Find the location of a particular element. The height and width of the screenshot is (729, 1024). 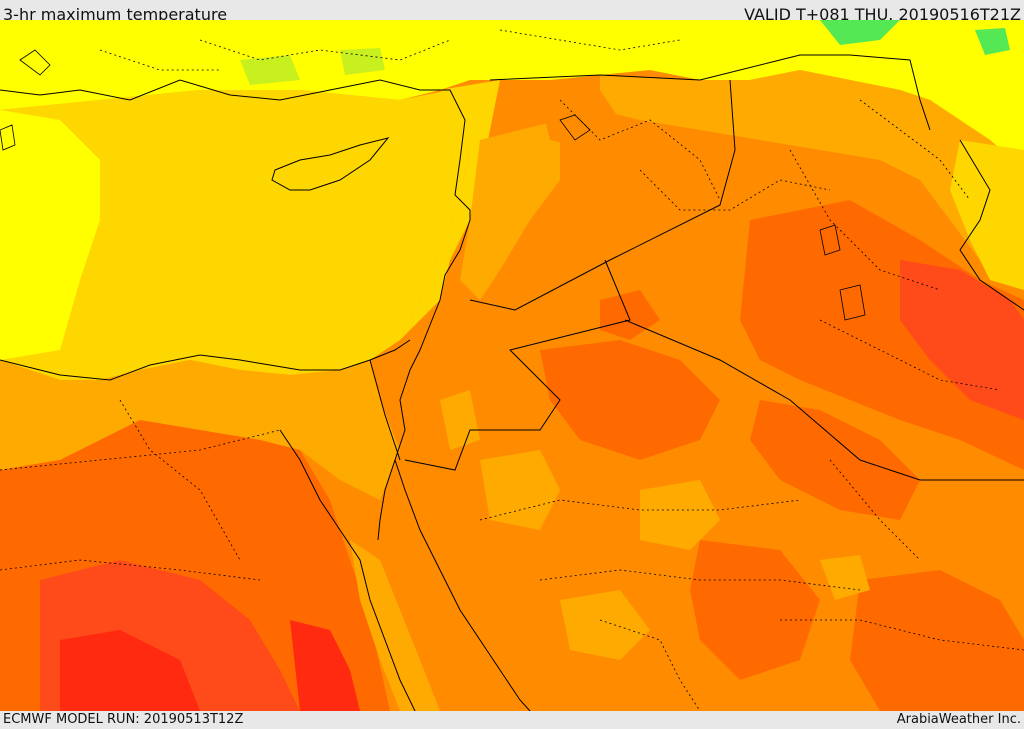

coastline-levant is located at coordinates (424, 380).